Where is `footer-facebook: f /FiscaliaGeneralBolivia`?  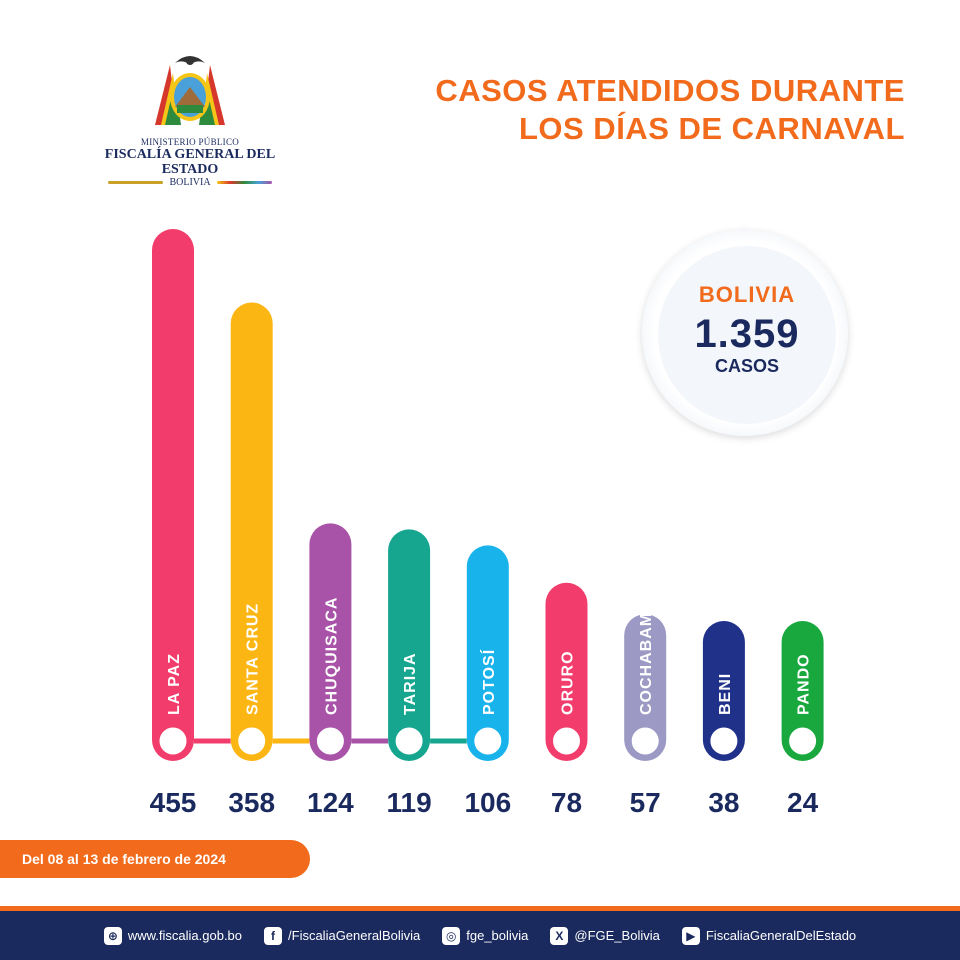 footer-facebook: f /FiscaliaGeneralBolivia is located at coordinates (342, 935).